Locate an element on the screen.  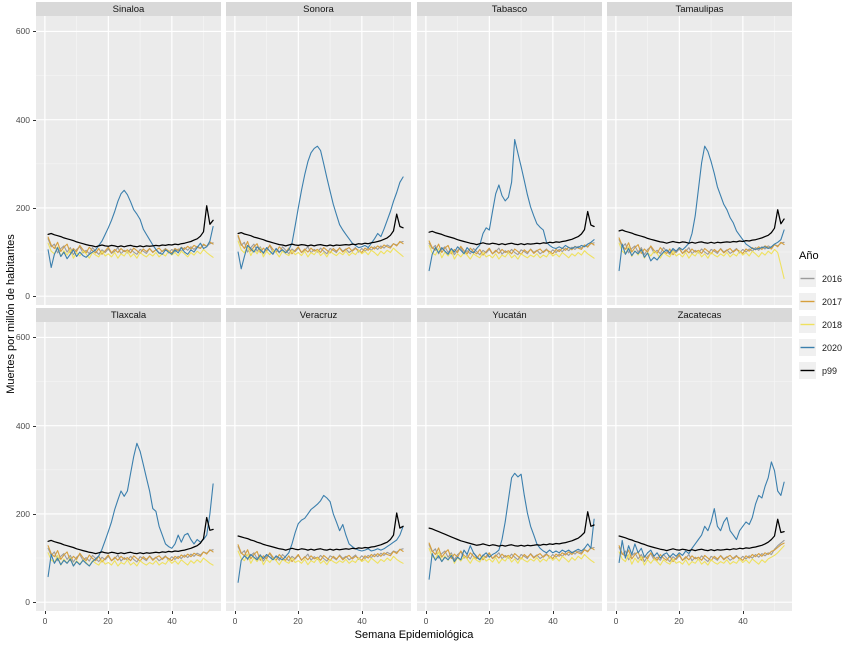
legend-items: 2016 2017 2018 2020 p99 is located at coordinates (828, 324).